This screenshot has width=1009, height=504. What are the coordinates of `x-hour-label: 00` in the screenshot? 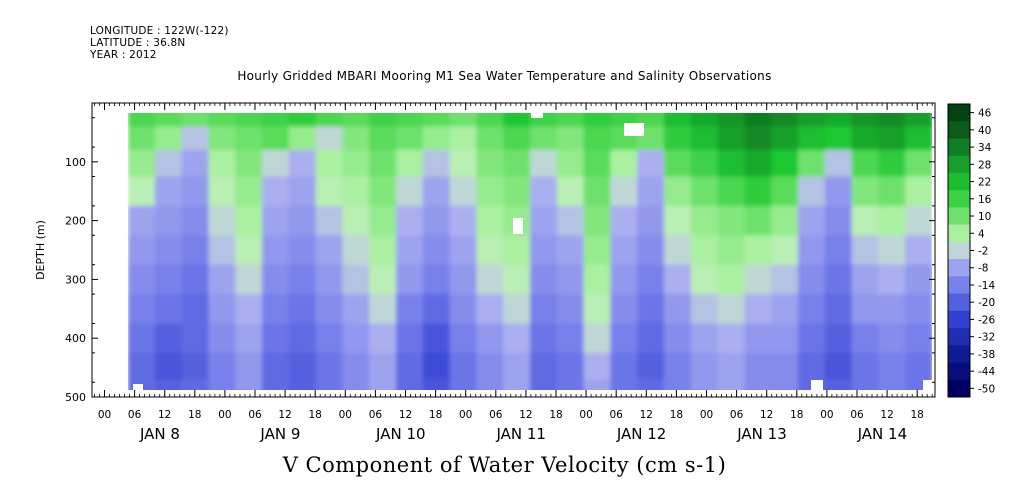 It's located at (585, 415).